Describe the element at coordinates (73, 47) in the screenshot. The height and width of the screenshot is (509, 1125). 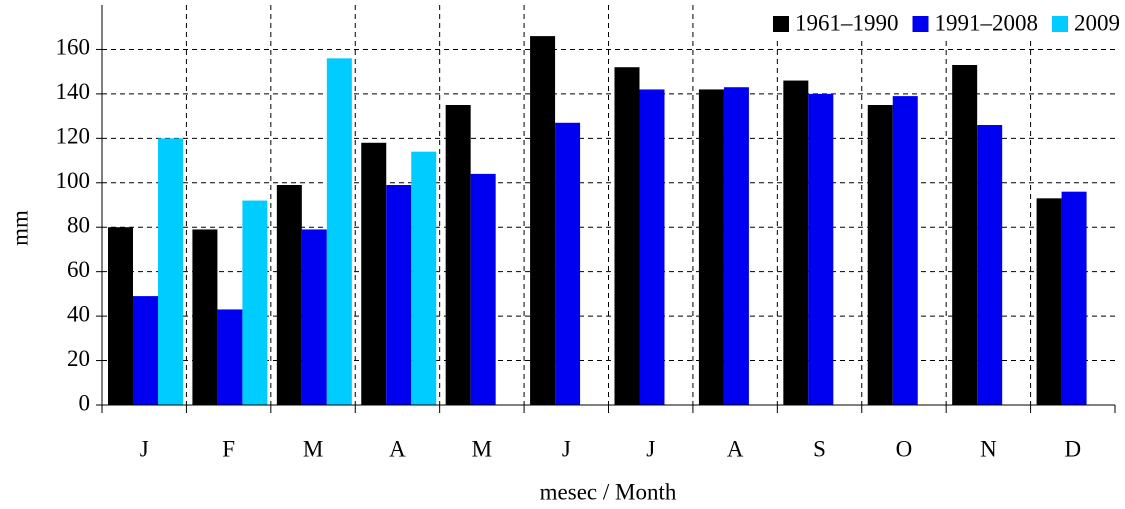
I see `y-tick-label: 160` at that location.